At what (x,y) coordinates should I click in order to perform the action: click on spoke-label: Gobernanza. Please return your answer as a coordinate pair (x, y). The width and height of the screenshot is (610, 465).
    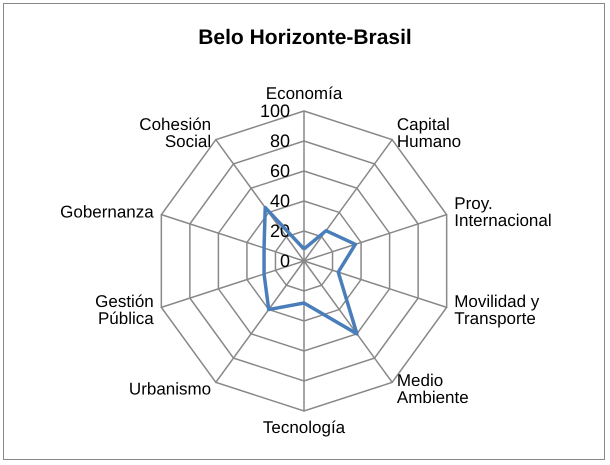
    Looking at the image, I should click on (107, 212).